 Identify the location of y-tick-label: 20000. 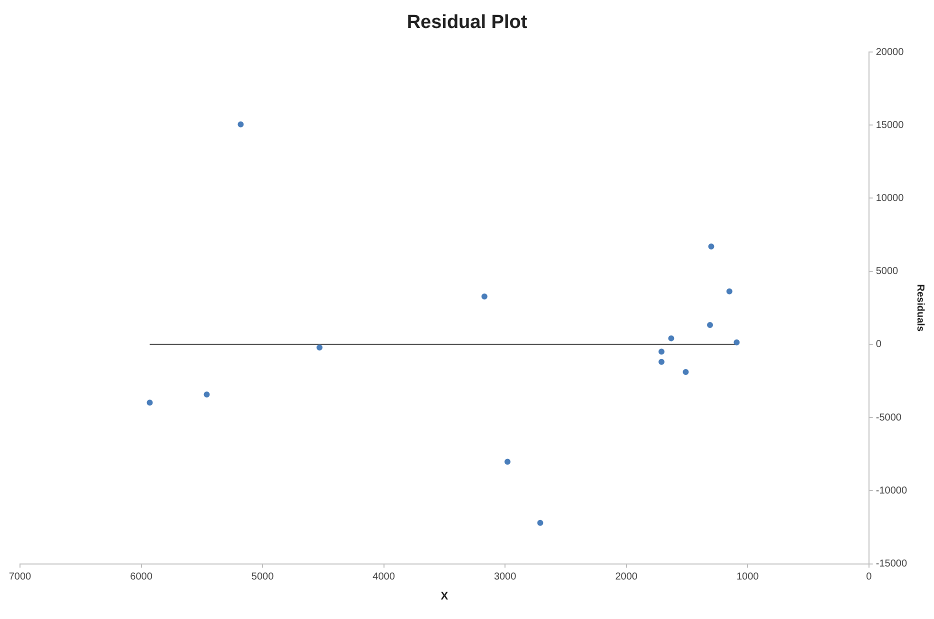
(890, 52).